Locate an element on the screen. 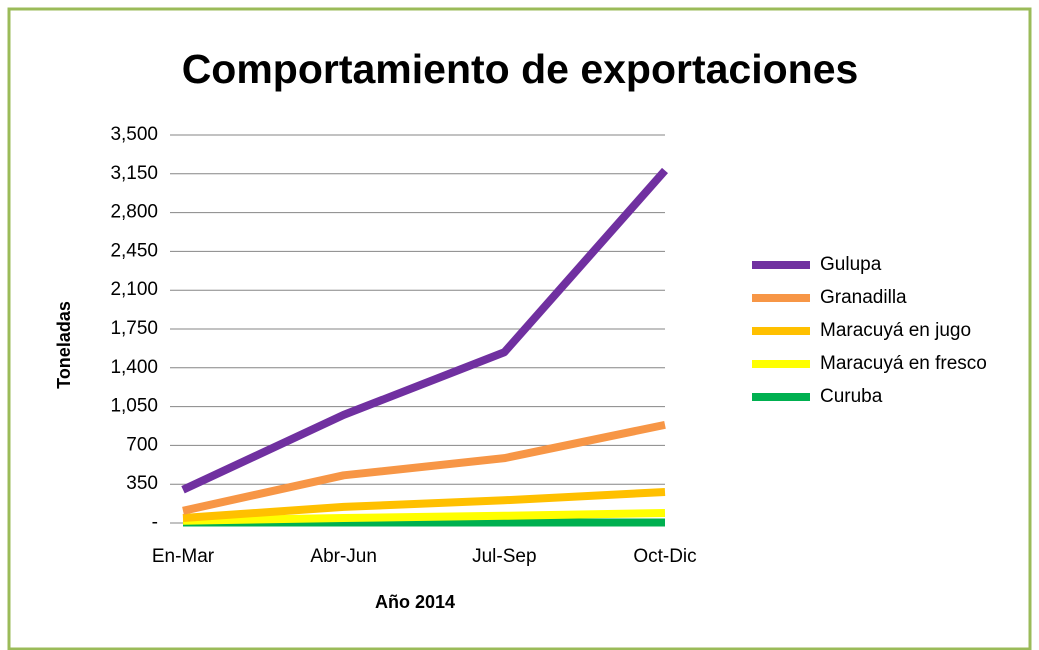 This screenshot has height=650, width=1039. y-tick-label: 2,800 is located at coordinates (134, 212).